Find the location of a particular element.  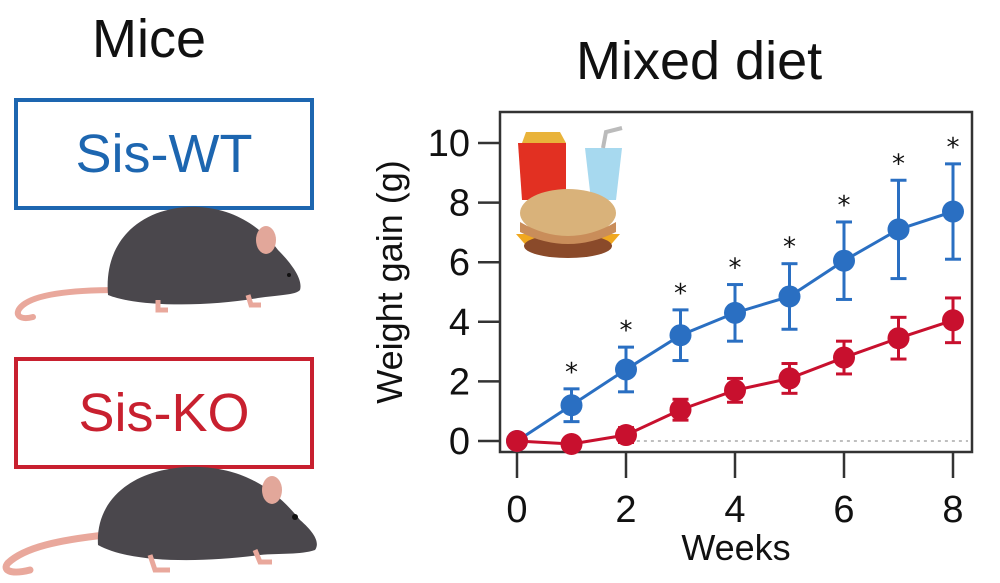

mouse-ko-icon is located at coordinates (159, 521).